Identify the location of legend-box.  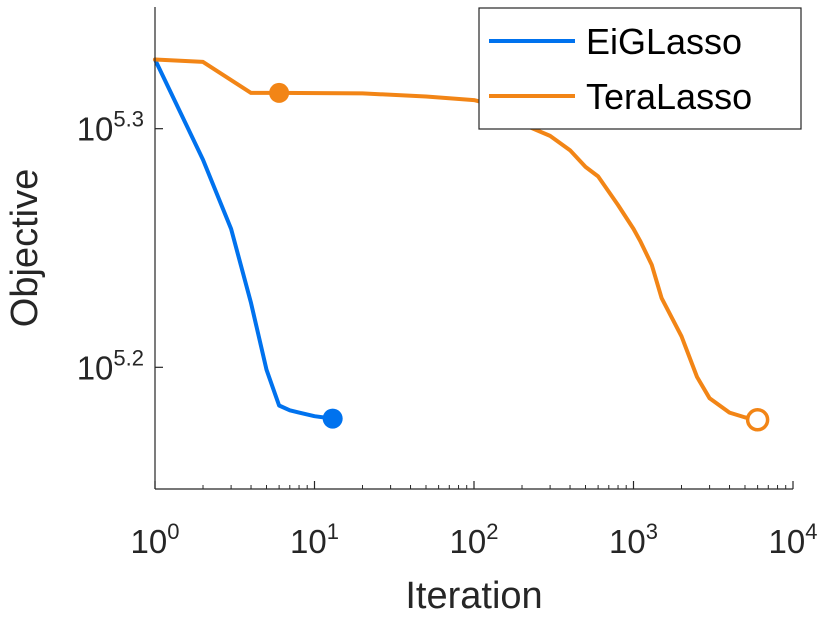
(640, 68).